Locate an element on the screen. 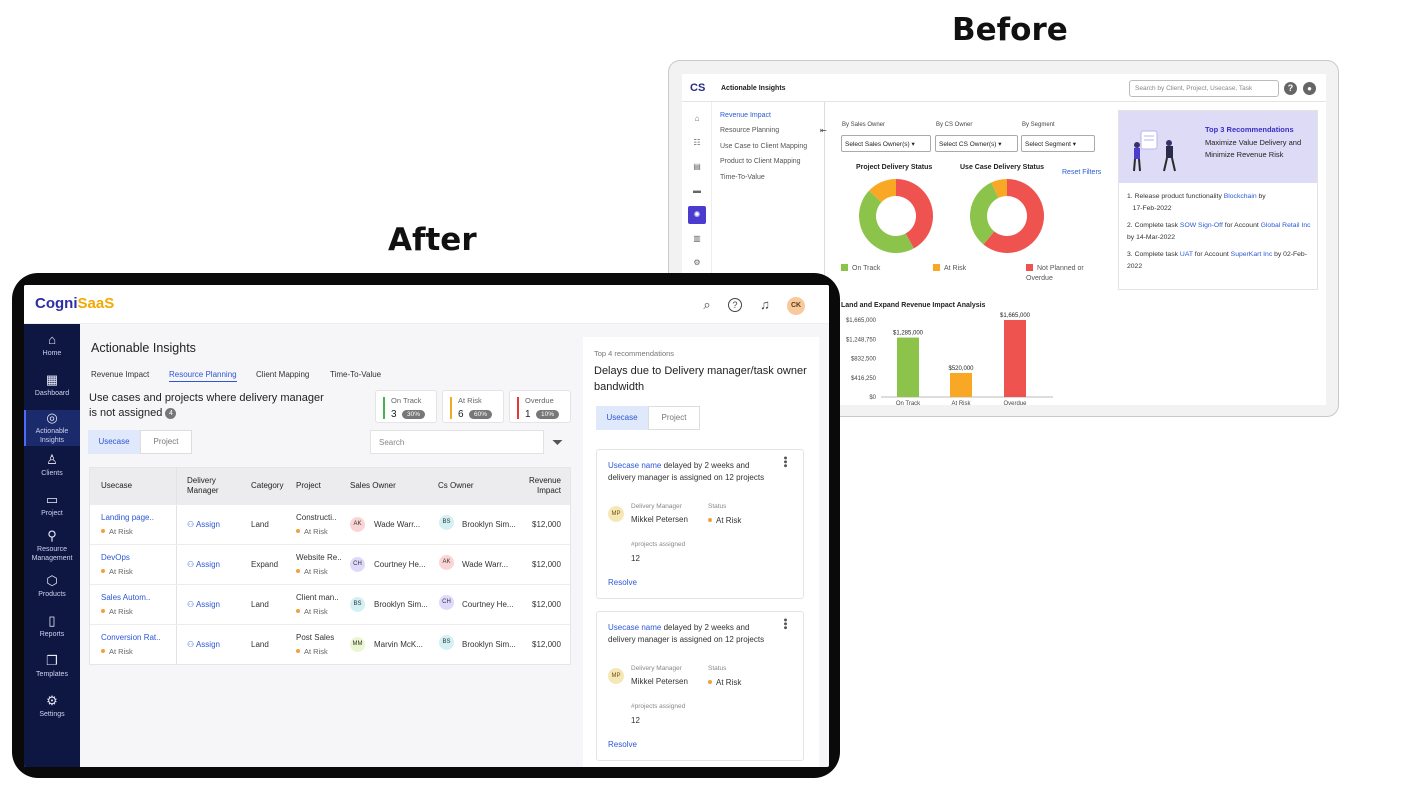  column-header-cs-owner: Cs Owner is located at coordinates (456, 485).